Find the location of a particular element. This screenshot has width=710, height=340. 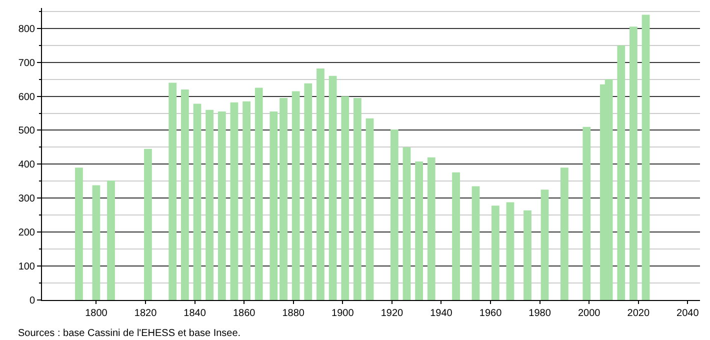

x-tick-label: 1820 is located at coordinates (146, 313).